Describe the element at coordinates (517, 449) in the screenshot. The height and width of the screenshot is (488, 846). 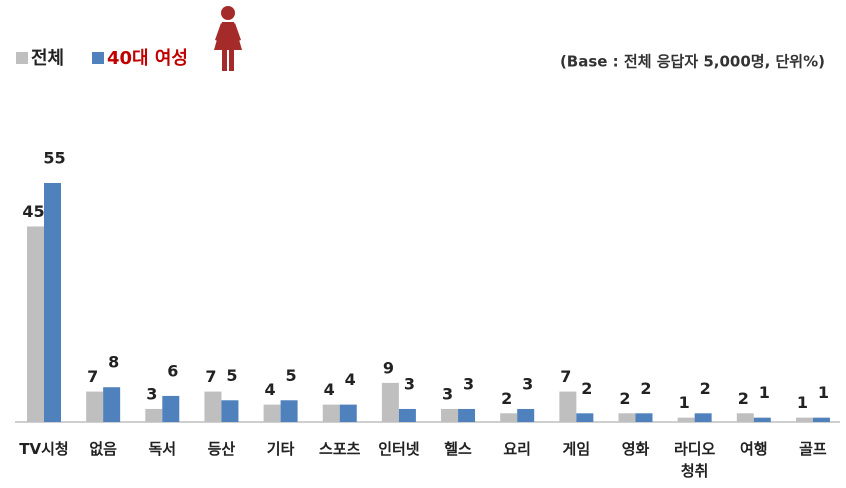
I see `x-tick-label: 요리` at that location.